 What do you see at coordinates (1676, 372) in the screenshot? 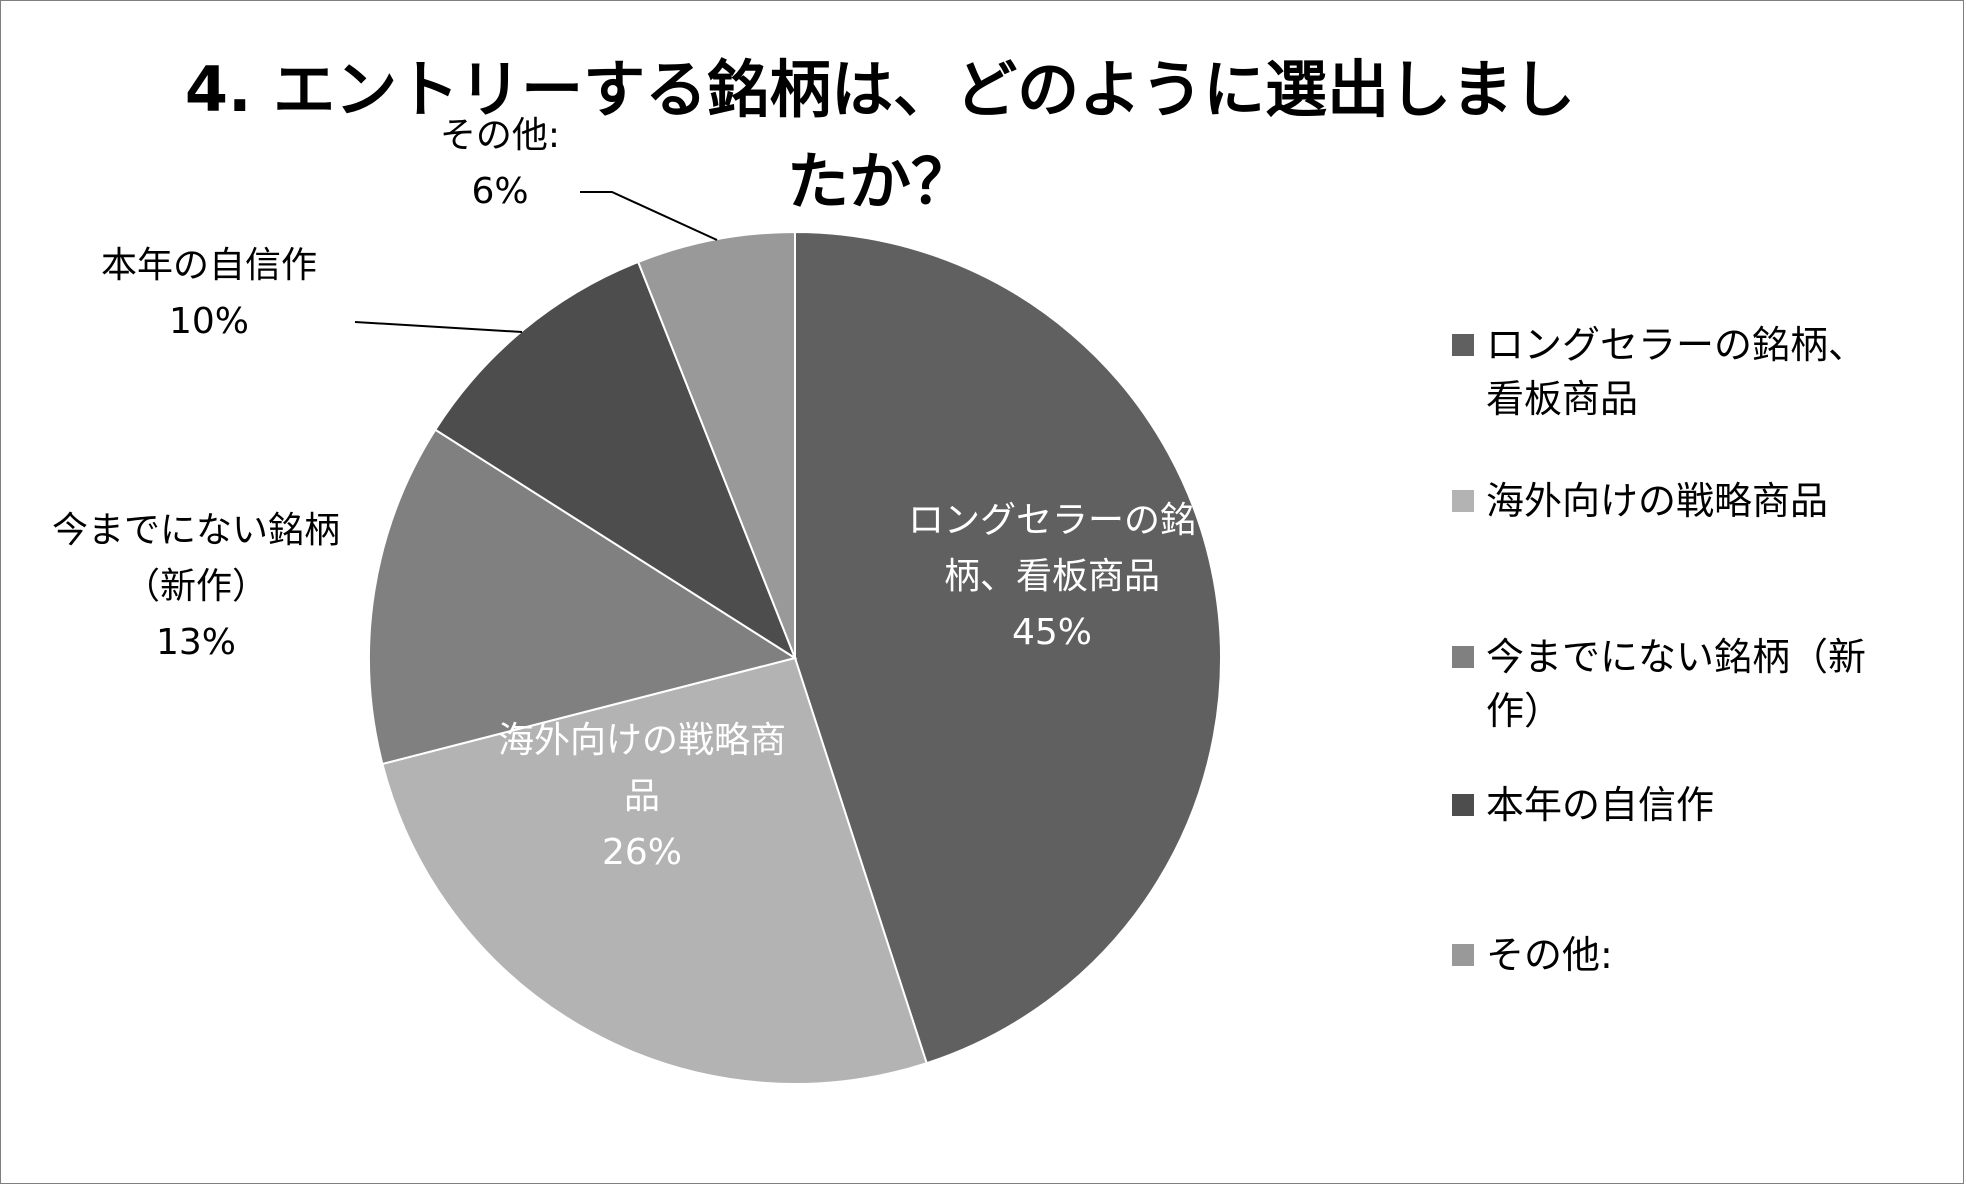
I see `legend-label: ロングセラーの銘柄、 看板商品` at bounding box center [1676, 372].